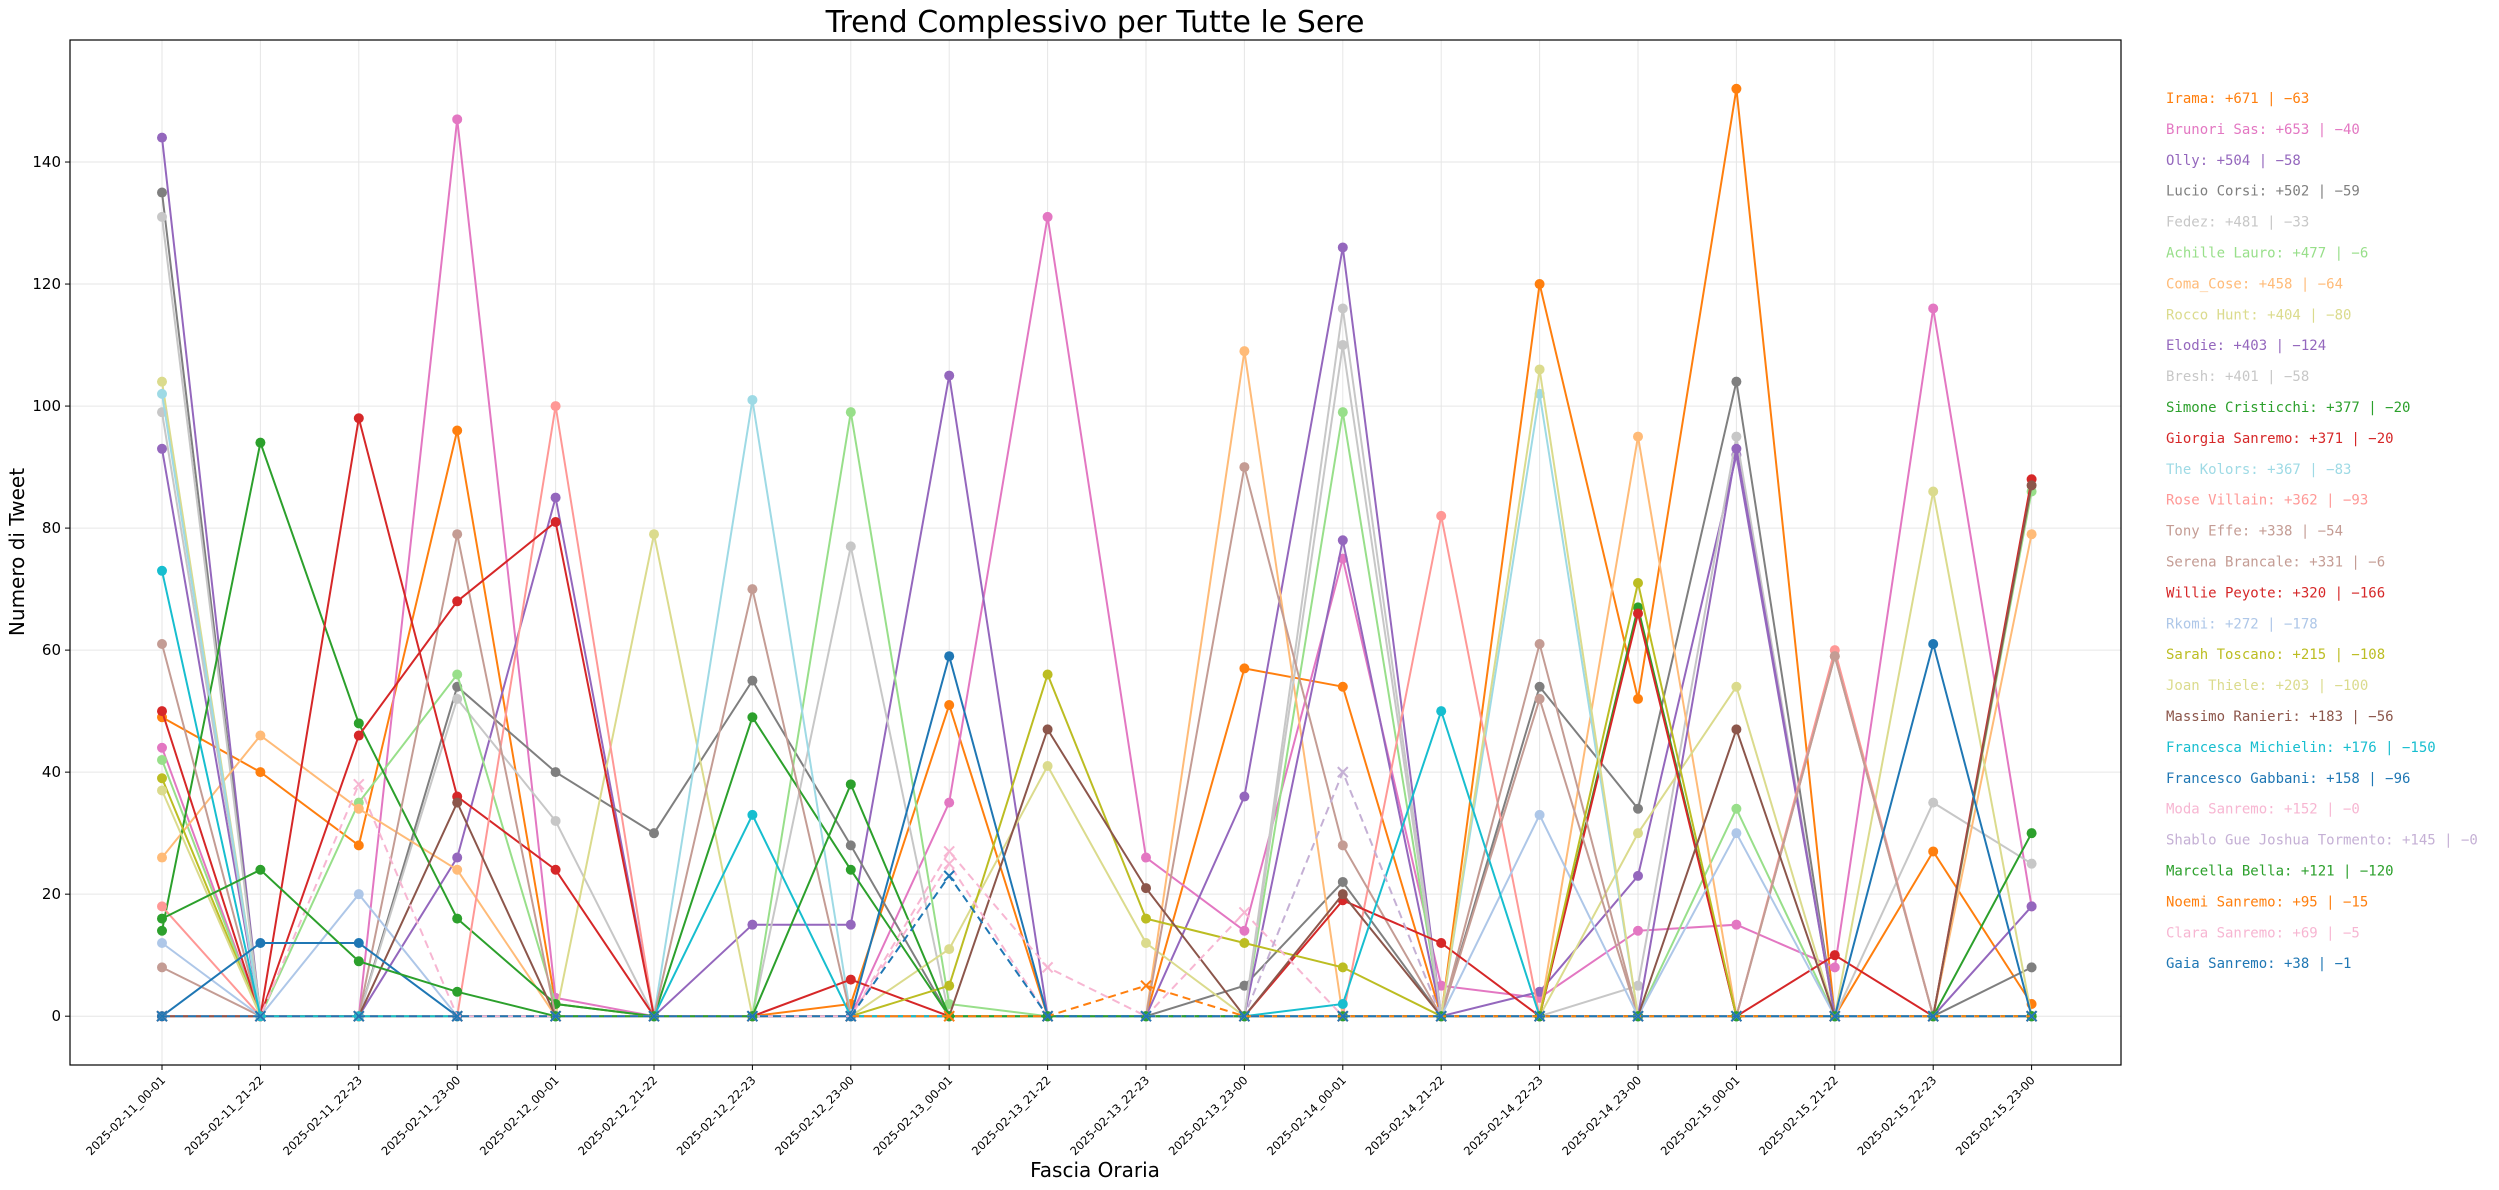 The image size is (2499, 1190). Describe the element at coordinates (420, 1115) in the screenshot. I see `x-tick-label: 2025-02-11_23-00` at that location.